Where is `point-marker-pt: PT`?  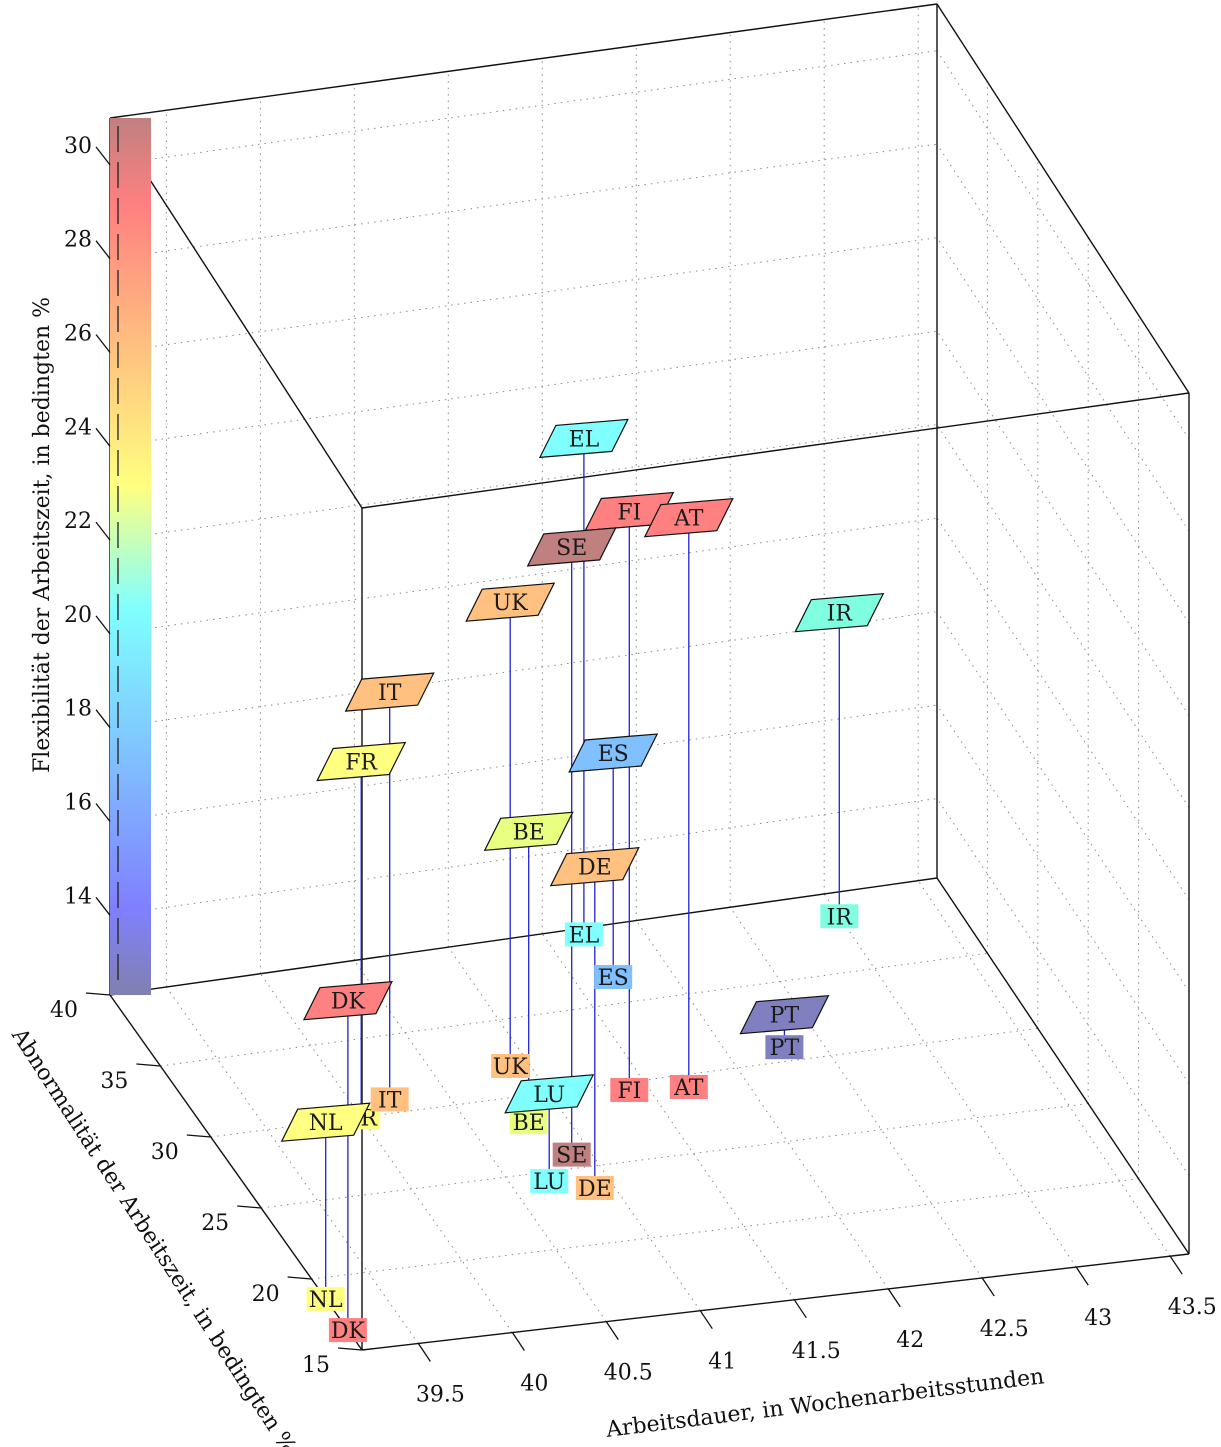 point-marker-pt: PT is located at coordinates (784, 1015).